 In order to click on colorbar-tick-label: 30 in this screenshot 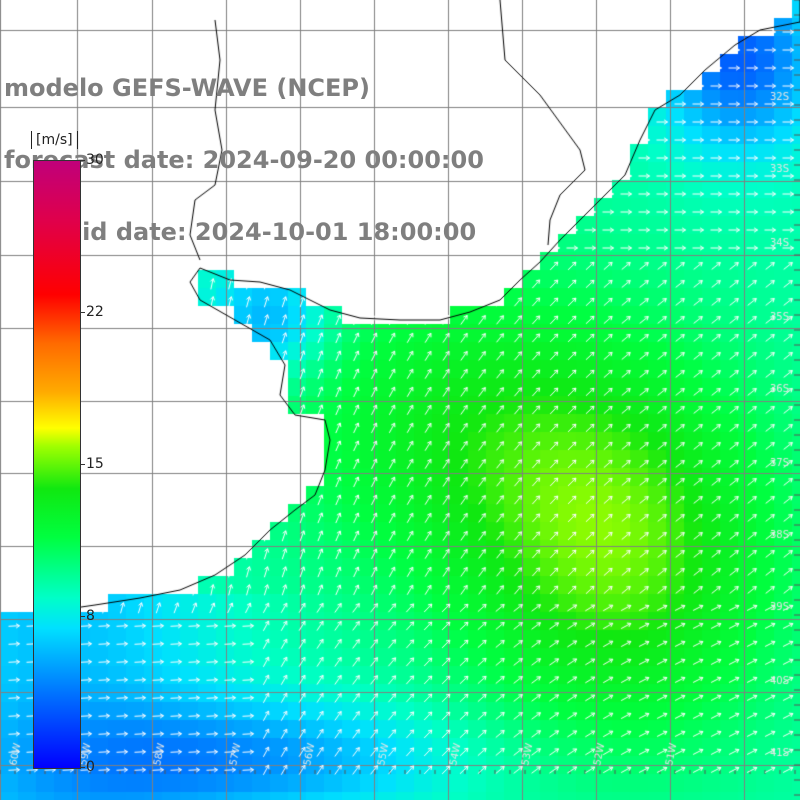, I will do `click(95, 160)`.